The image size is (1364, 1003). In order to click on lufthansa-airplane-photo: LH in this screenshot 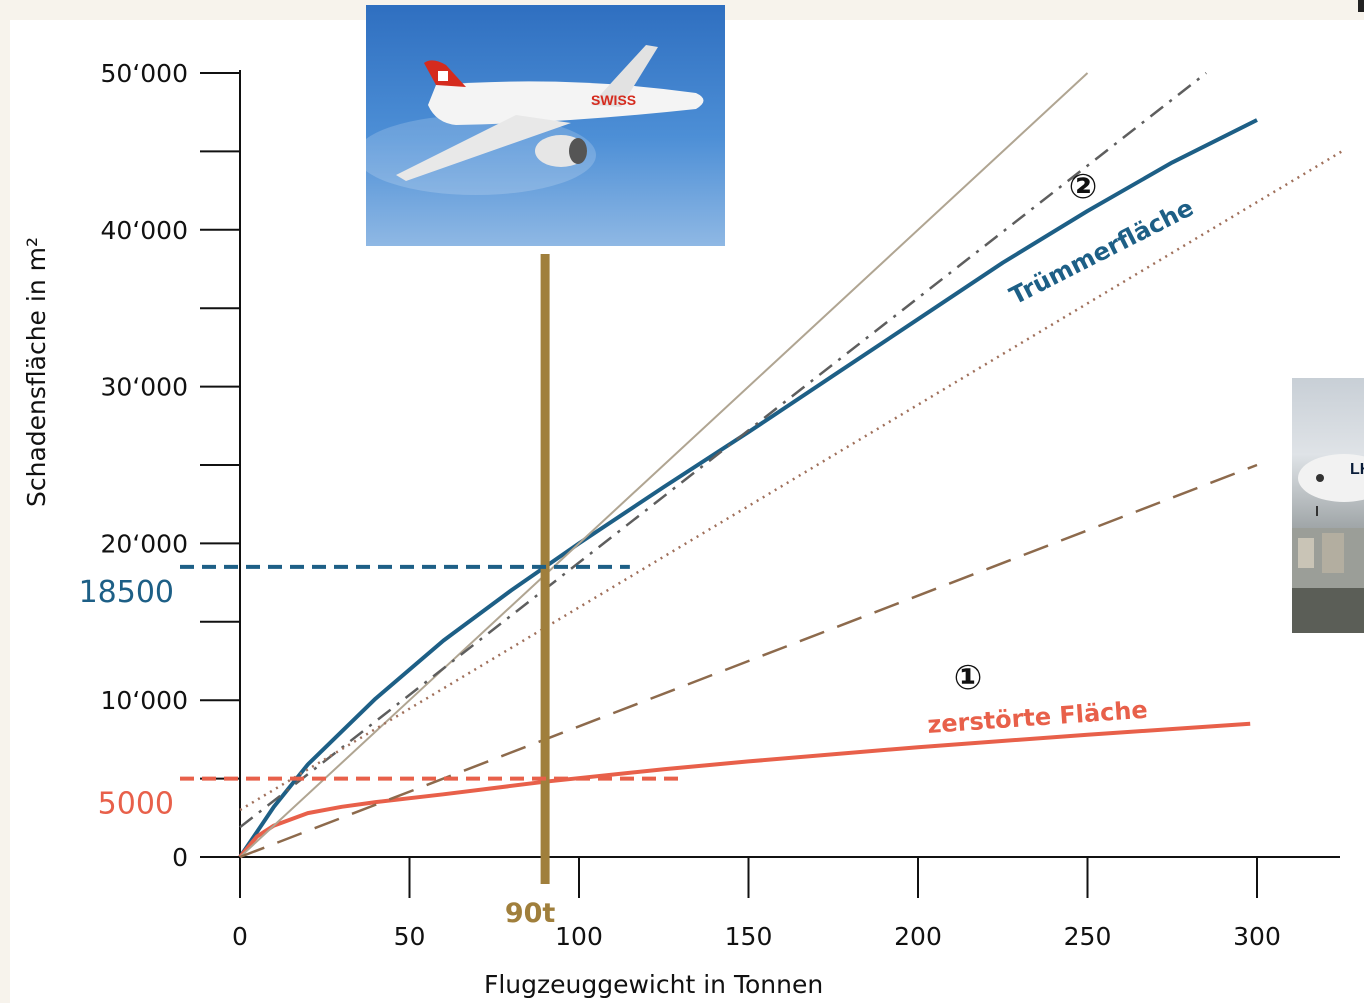, I will do `click(1328, 505)`.